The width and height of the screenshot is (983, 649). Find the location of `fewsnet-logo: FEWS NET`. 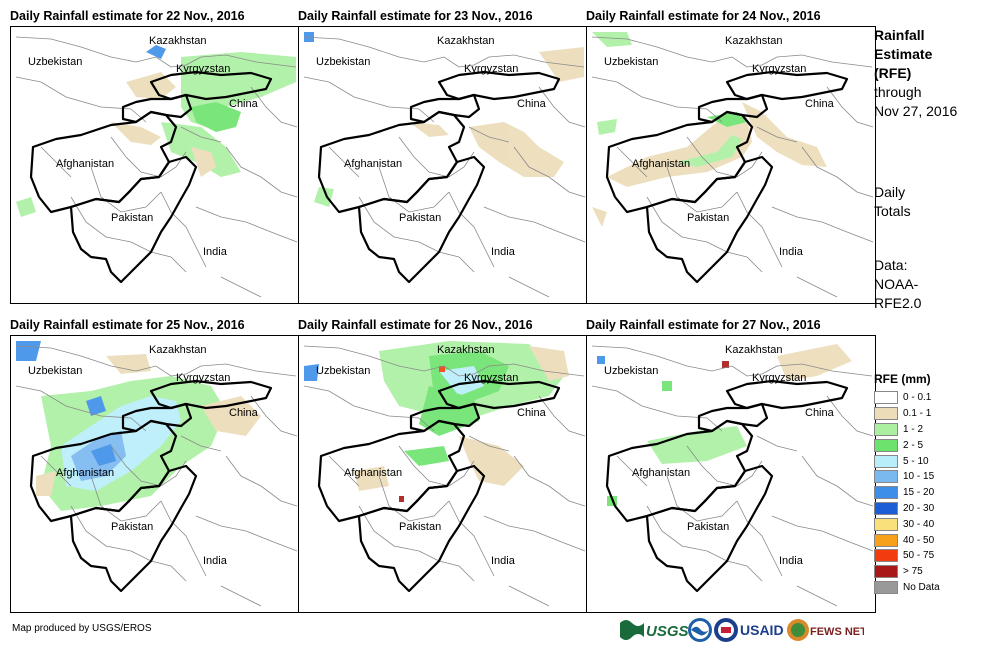

fewsnet-logo: FEWS NET is located at coordinates (825, 630).